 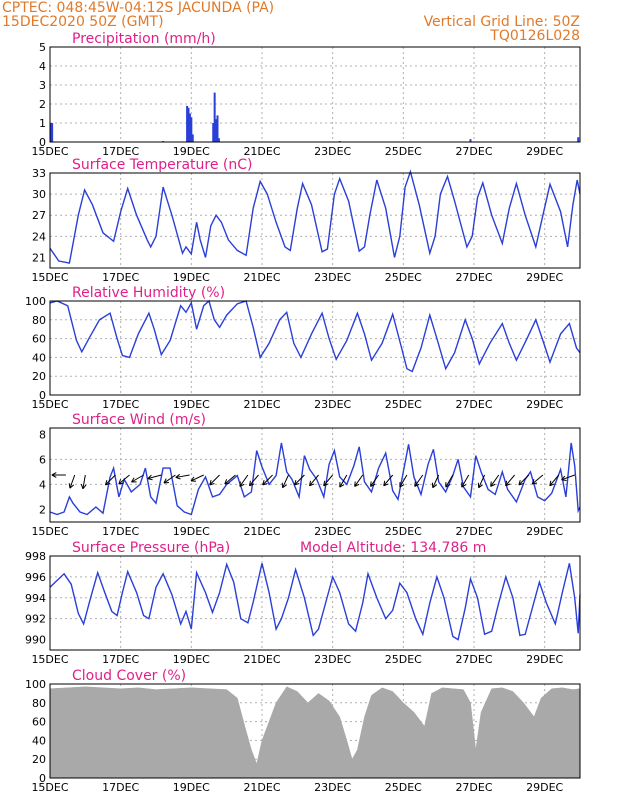 What do you see at coordinates (35, 556) in the screenshot?
I see `y-tick-label: 998` at bounding box center [35, 556].